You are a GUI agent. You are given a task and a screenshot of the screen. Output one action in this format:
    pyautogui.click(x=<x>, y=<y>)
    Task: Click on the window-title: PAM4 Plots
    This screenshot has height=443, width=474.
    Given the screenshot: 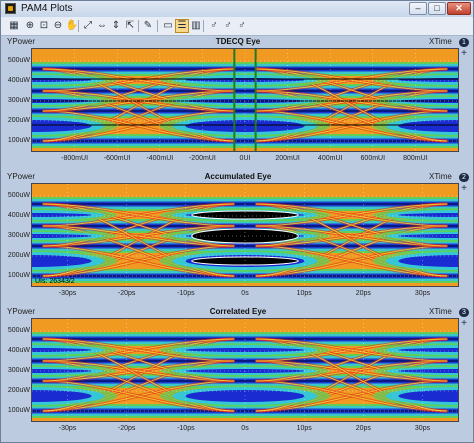 What is the action you would take?
    pyautogui.click(x=47, y=8)
    